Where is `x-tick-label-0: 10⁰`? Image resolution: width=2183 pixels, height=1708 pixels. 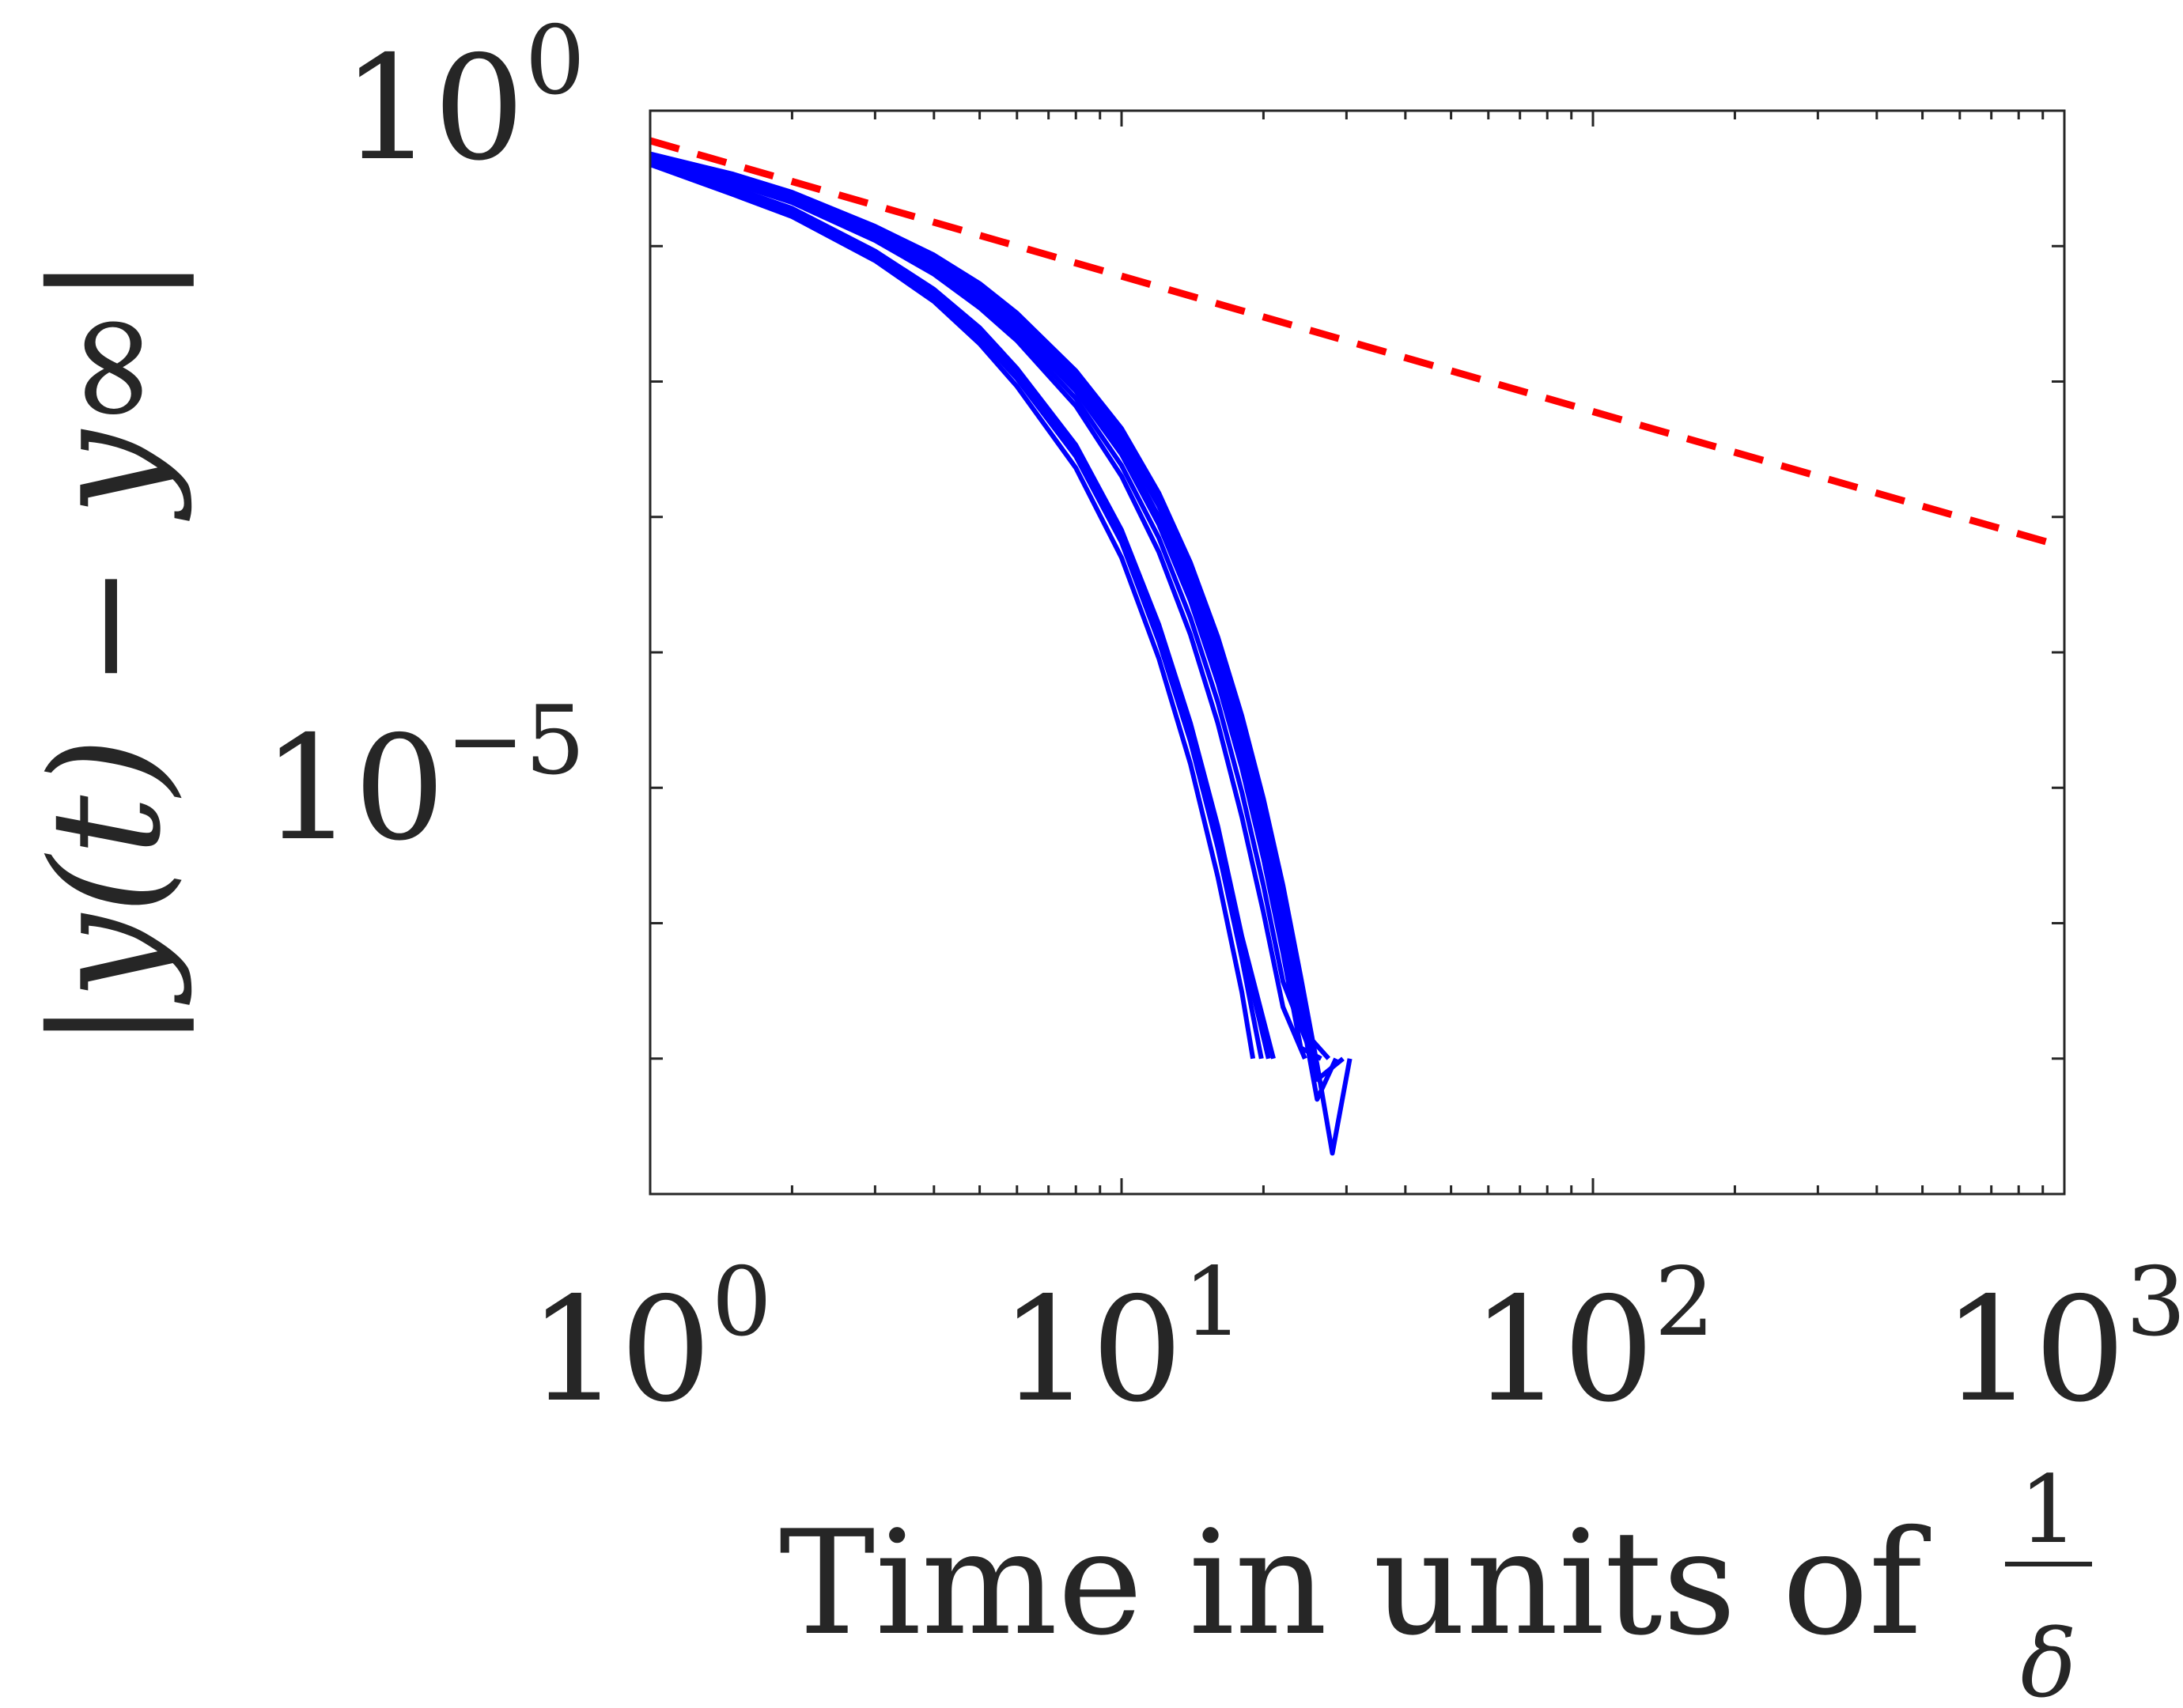 x-tick-label-0: 10⁰ is located at coordinates (650, 1341).